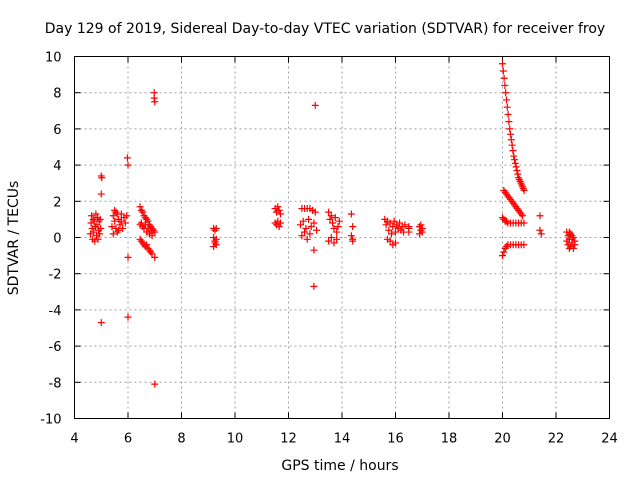  What do you see at coordinates (57, 202) in the screenshot?
I see `y-tick-label: 2` at bounding box center [57, 202].